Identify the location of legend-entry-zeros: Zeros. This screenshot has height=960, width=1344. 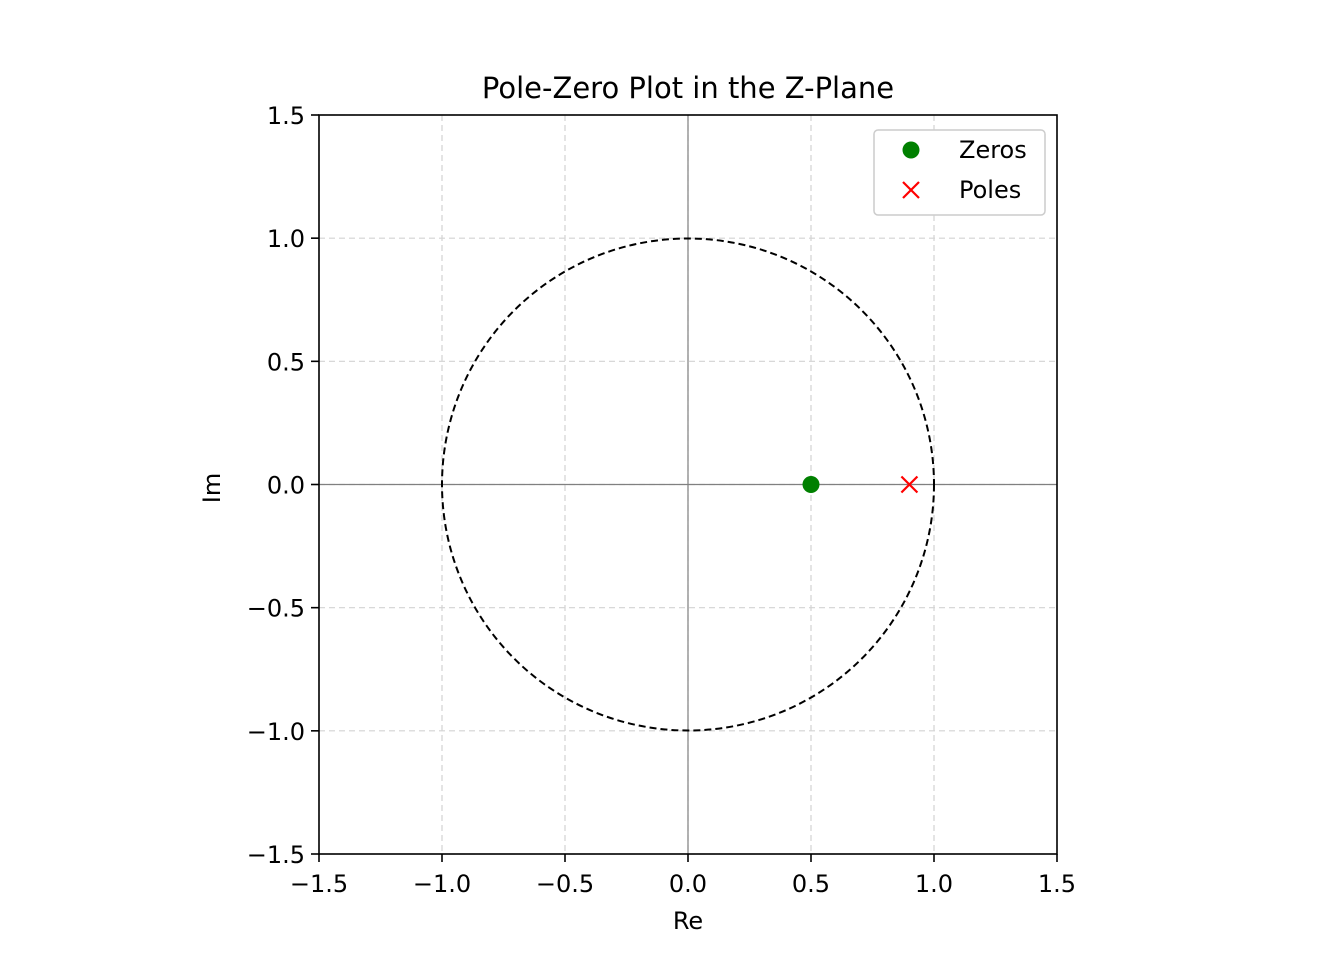
(964, 150).